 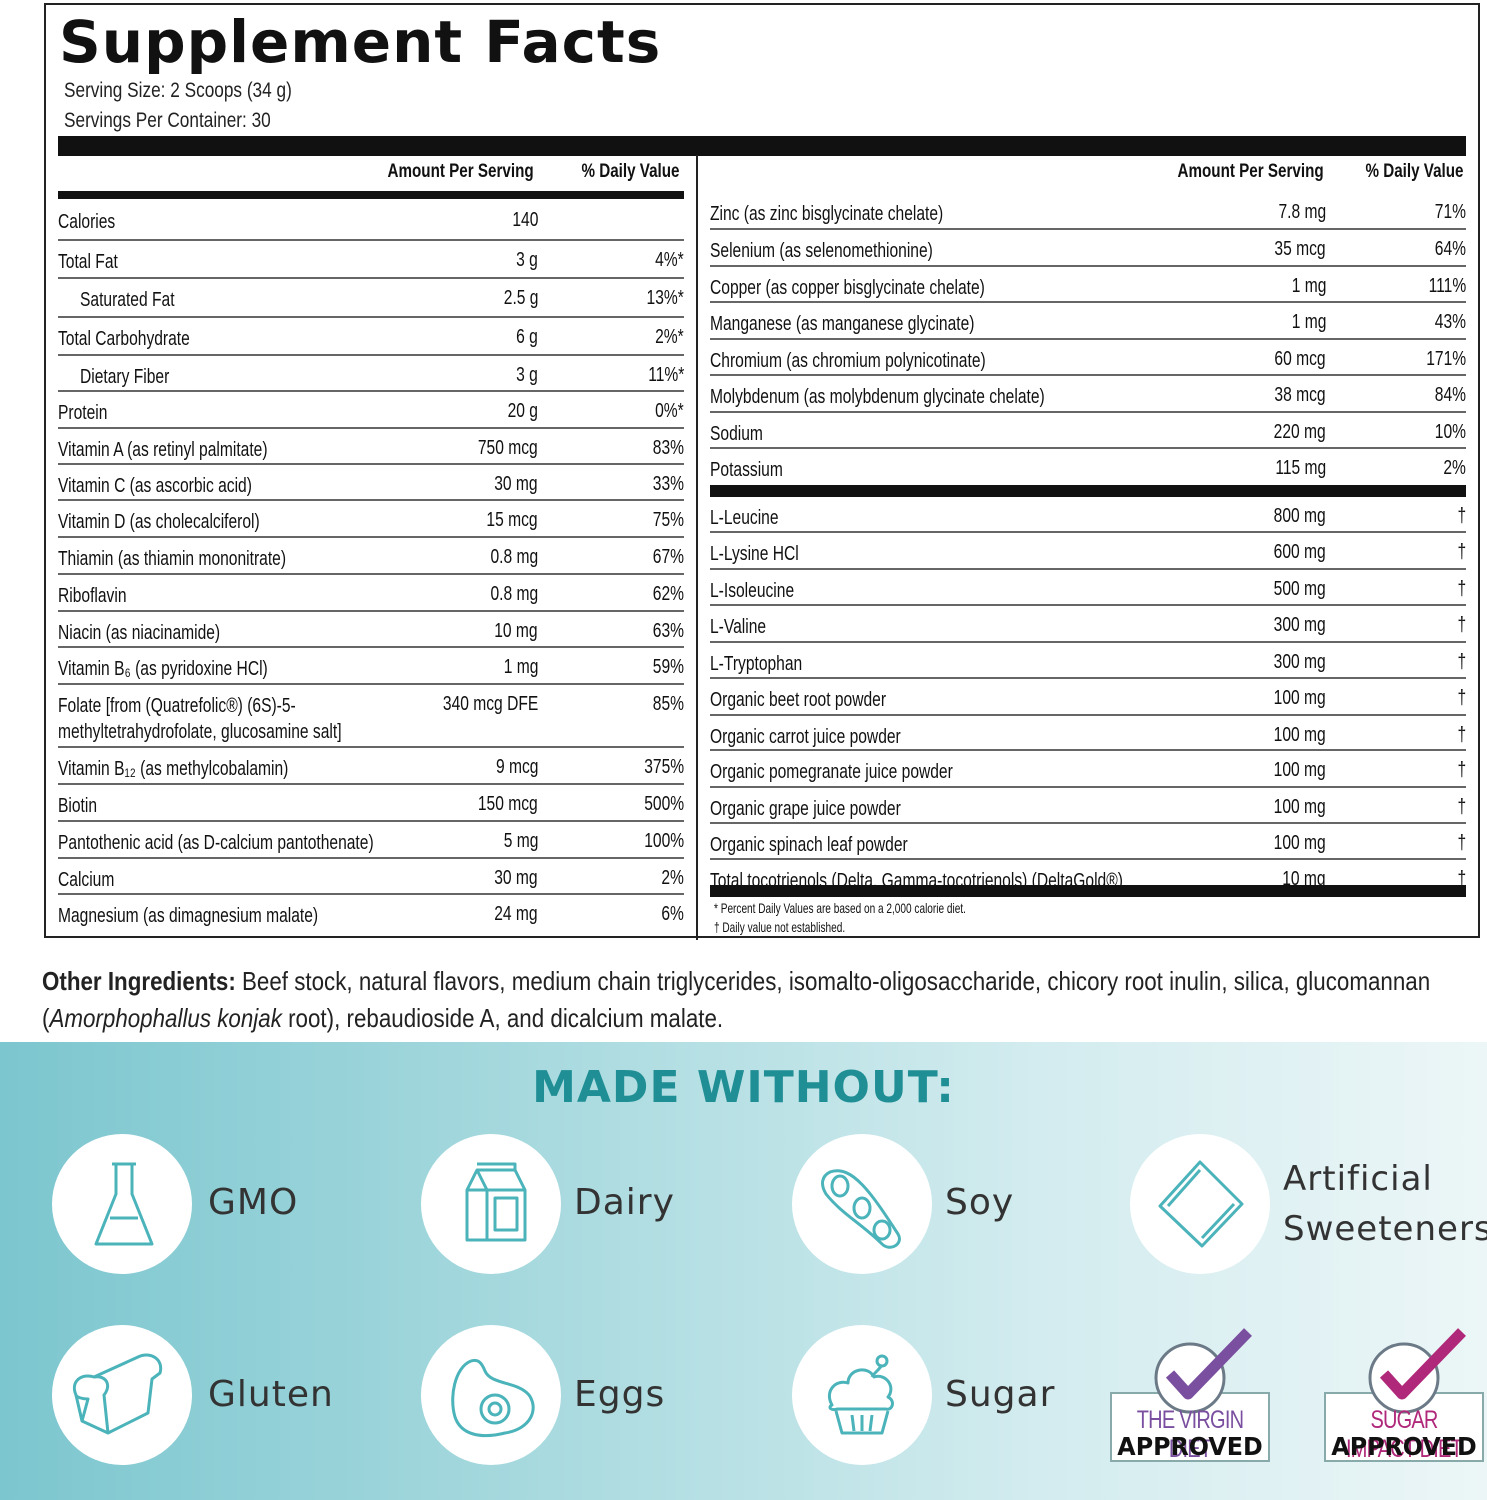 I want to click on nutrient-amount: 800 mg, so click(x=1299, y=516).